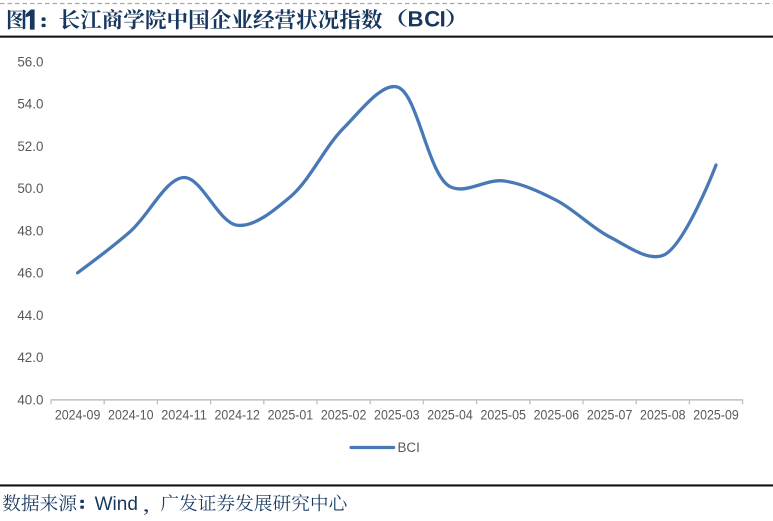  Describe the element at coordinates (30, 315) in the screenshot. I see `svg-text: 44.0` at that location.